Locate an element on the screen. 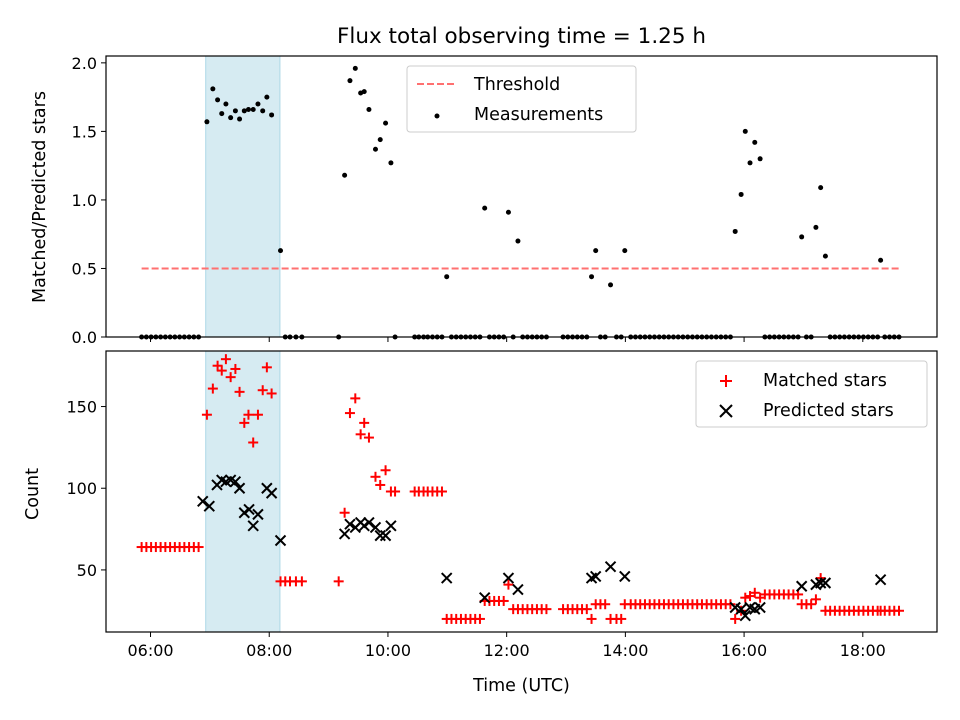  y-tick-label: 150 is located at coordinates (81, 407).